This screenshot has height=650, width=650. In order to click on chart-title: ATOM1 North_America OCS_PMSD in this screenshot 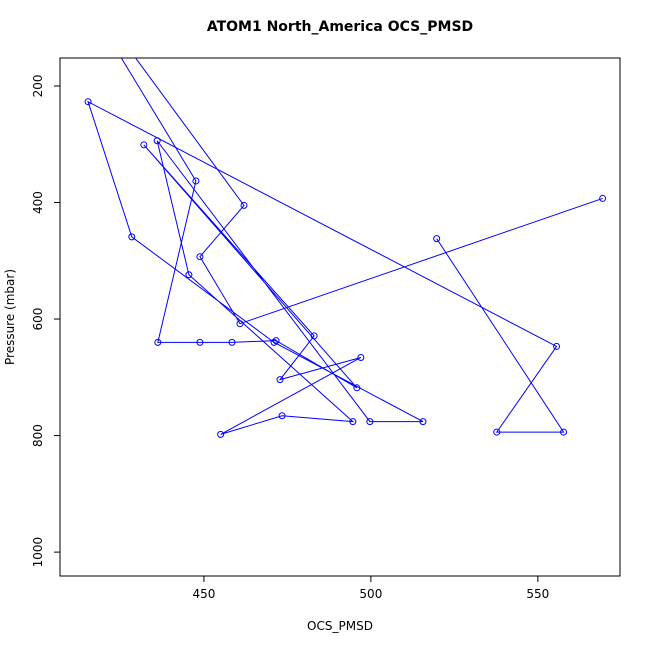, I will do `click(340, 27)`.